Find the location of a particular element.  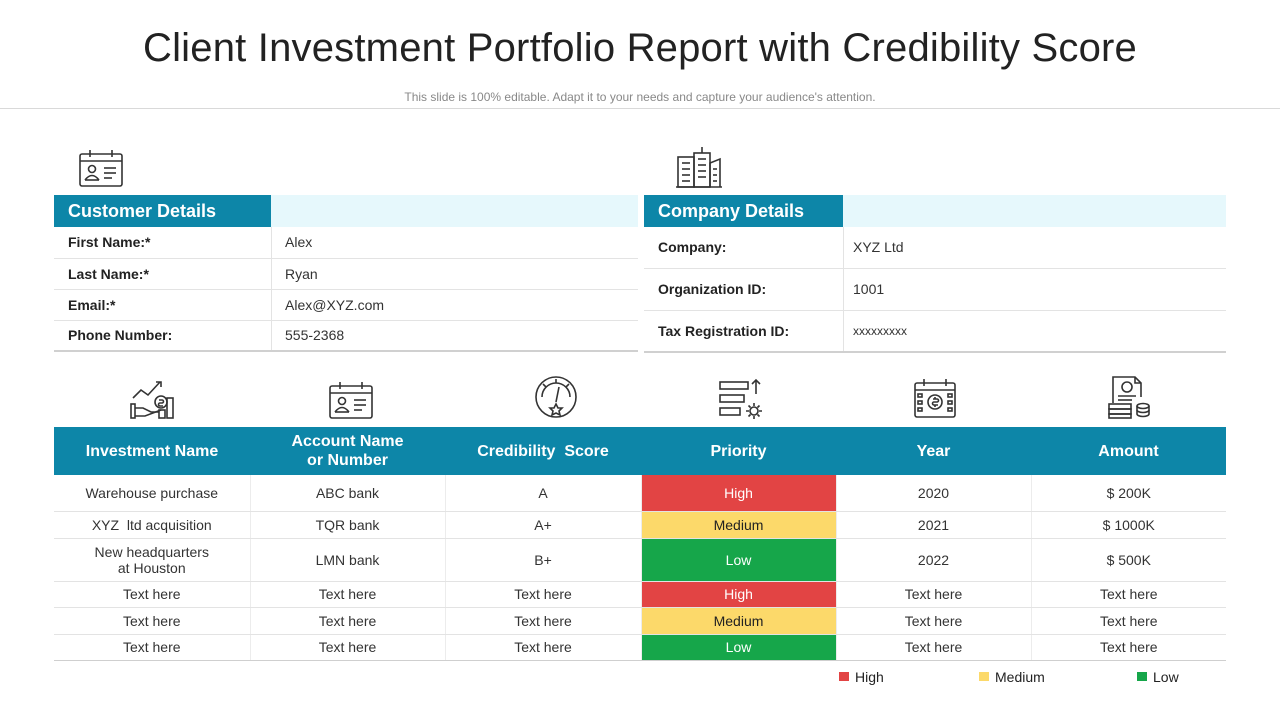

column-header: Account Name or Number is located at coordinates (347, 451).